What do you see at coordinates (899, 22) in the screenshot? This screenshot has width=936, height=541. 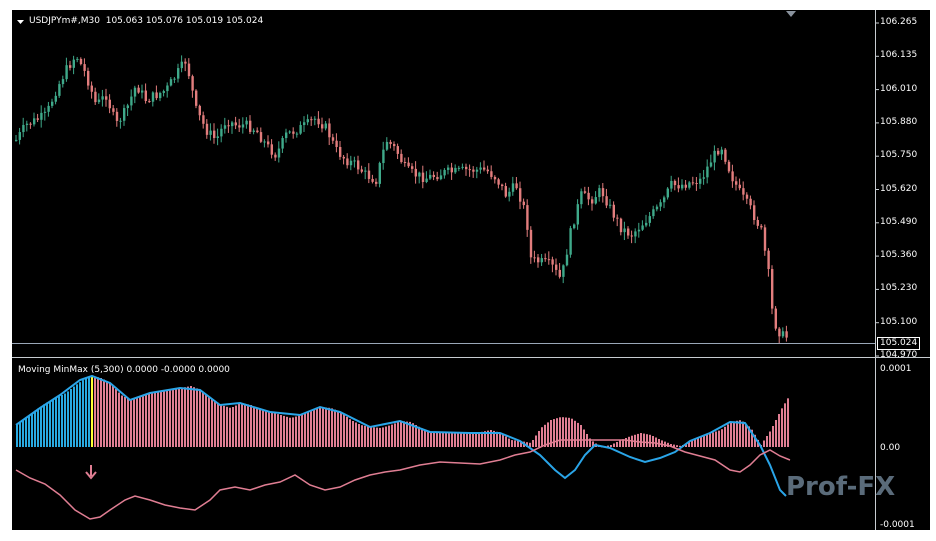 I see `price-level-label: 106.265` at bounding box center [899, 22].